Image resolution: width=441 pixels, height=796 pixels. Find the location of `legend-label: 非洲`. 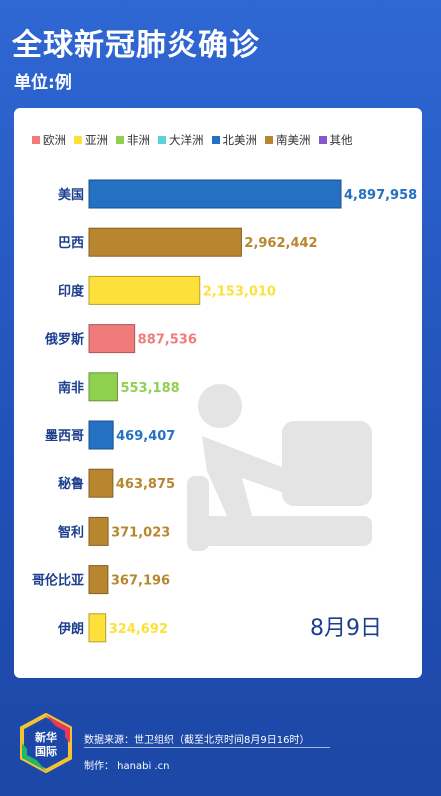

legend-label: 非洲 is located at coordinates (138, 140).